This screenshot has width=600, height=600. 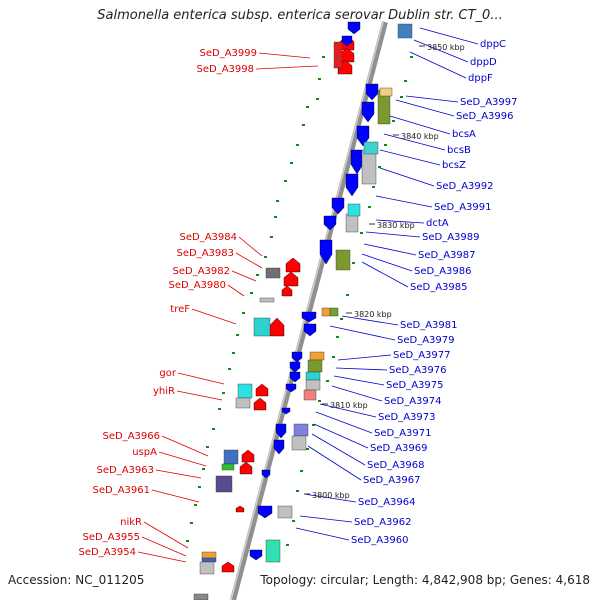 What do you see at coordinates (108, 552) in the screenshot?
I see `forward-gene-label: SeD_A3954` at bounding box center [108, 552].